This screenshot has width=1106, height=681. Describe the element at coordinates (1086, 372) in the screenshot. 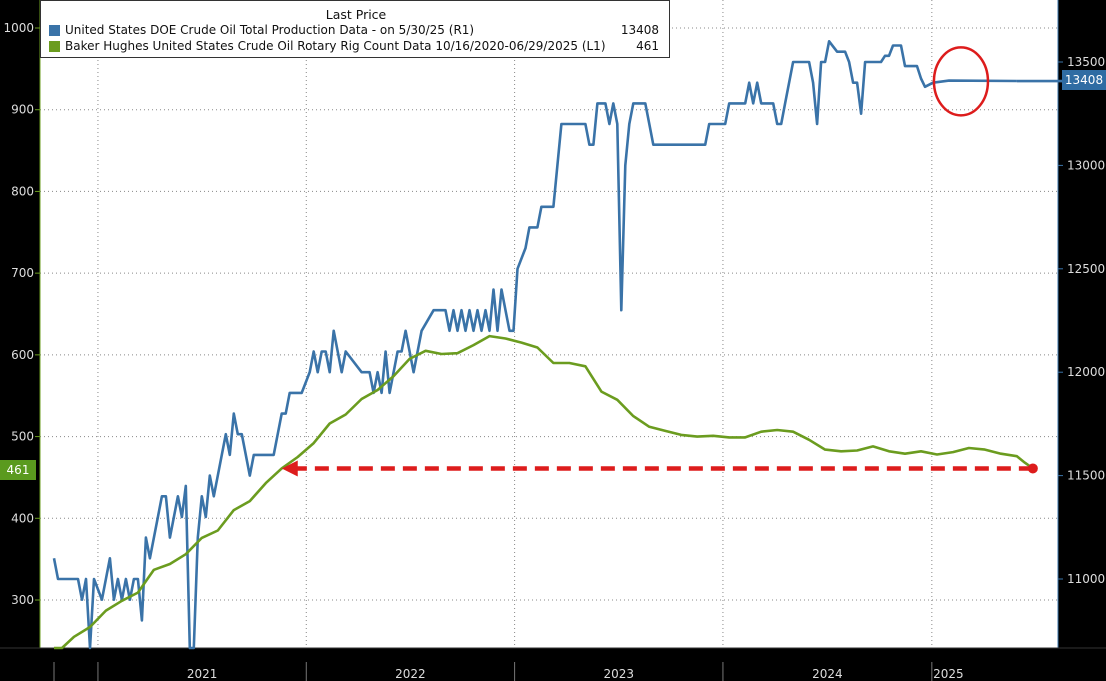

I see `right-tick-label: 12000` at that location.